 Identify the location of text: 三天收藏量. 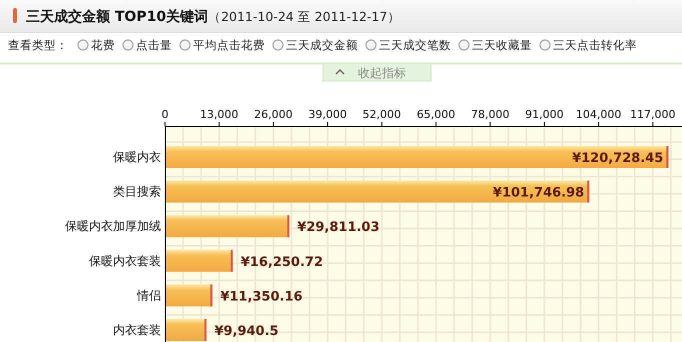
(502, 45).